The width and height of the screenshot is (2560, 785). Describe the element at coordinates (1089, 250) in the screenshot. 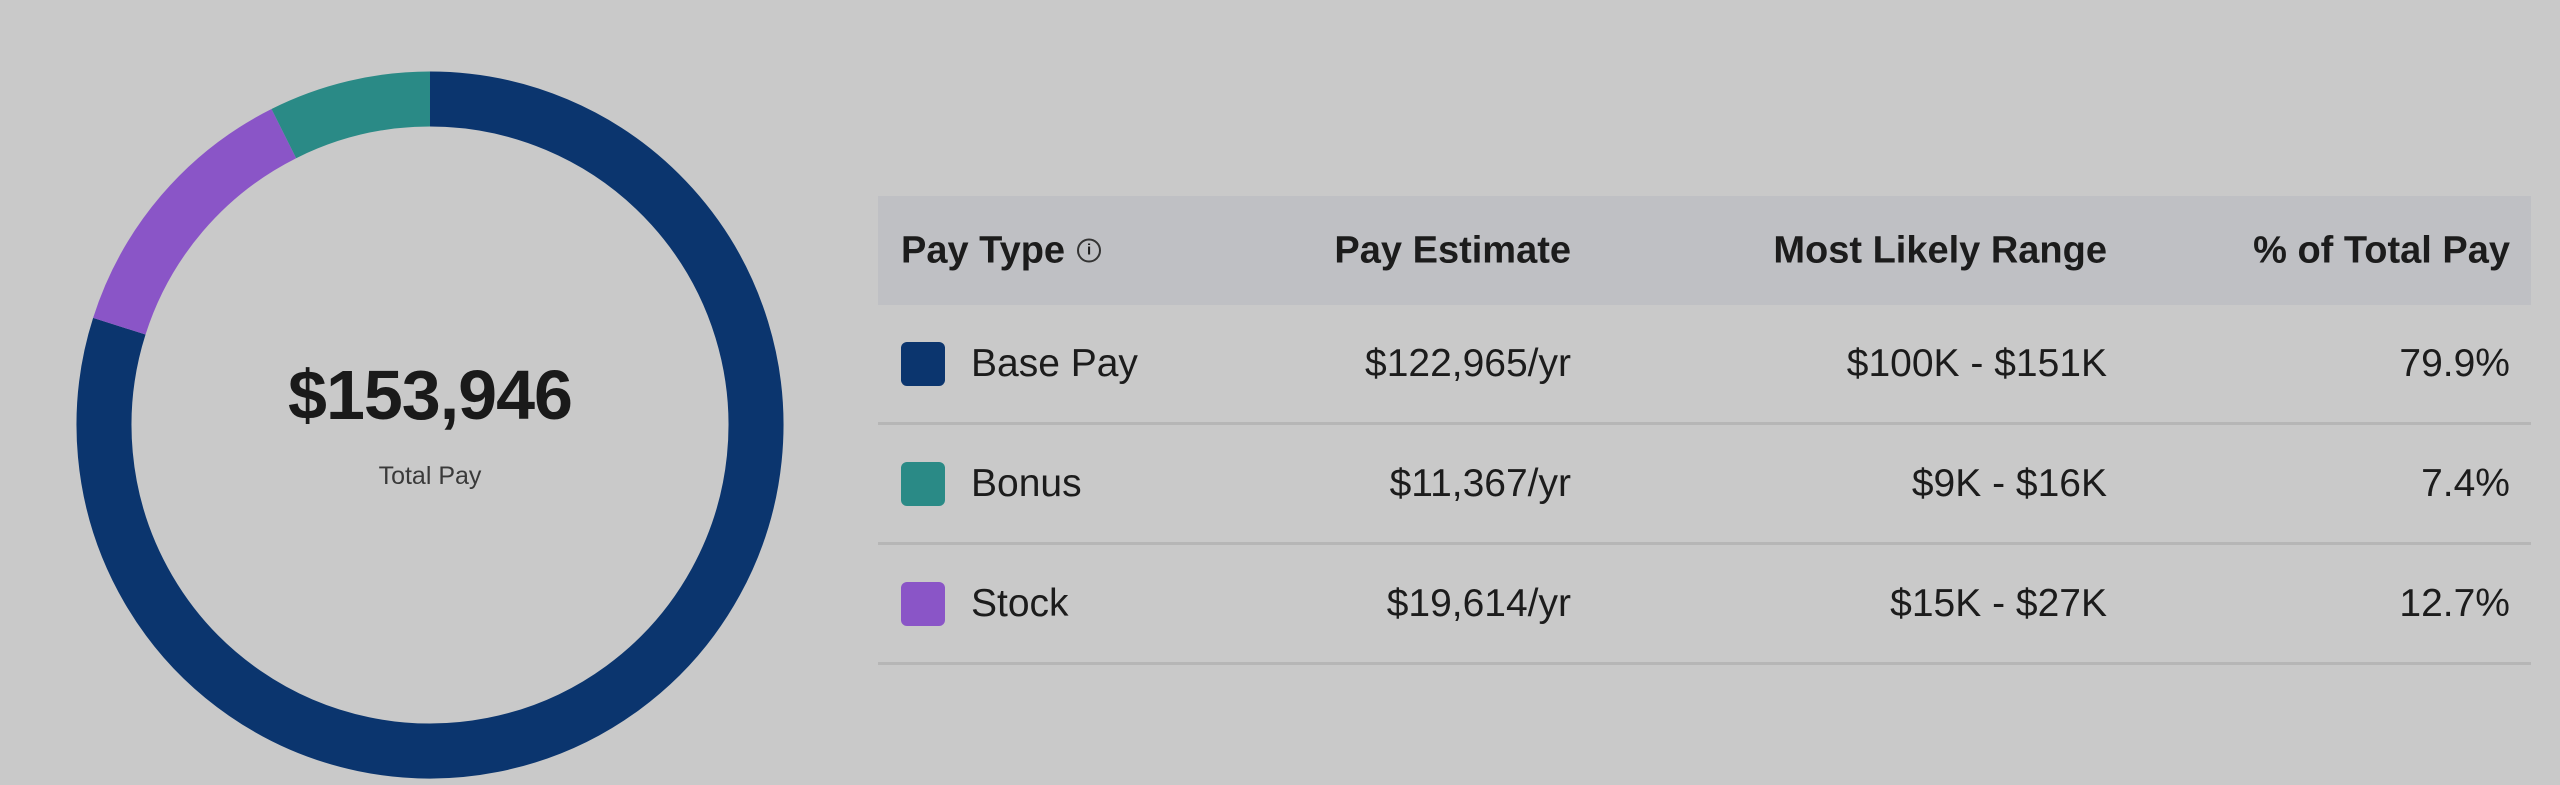

I see `info-circle-icon: i` at that location.